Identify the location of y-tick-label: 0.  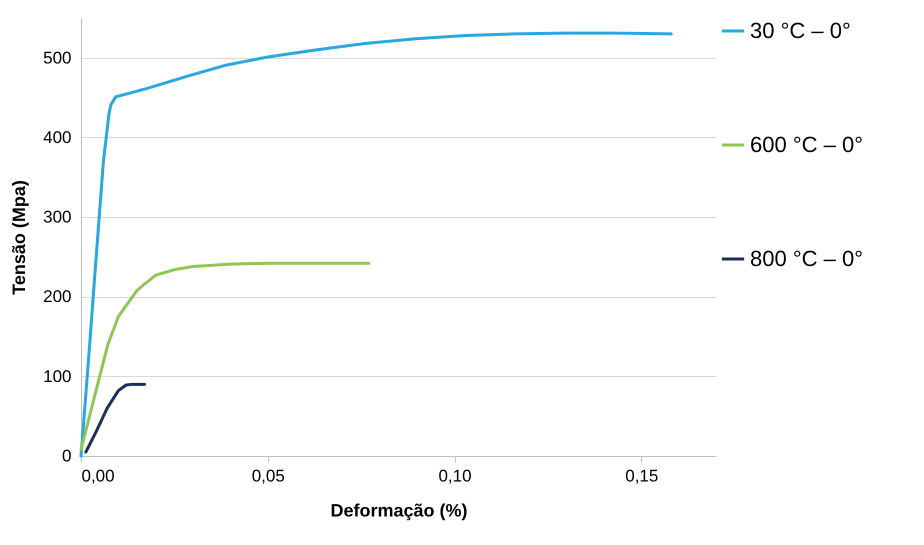
(67, 456).